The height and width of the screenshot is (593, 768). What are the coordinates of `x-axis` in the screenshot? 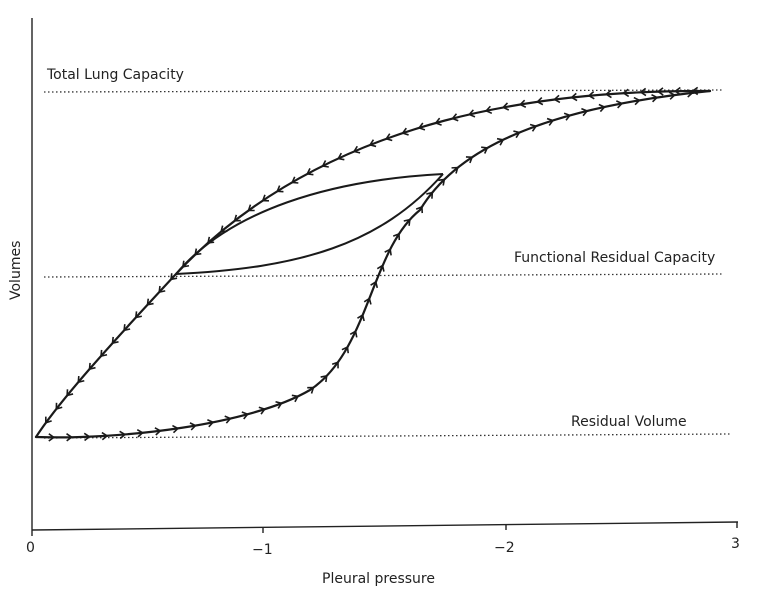 It's located at (385, 526).